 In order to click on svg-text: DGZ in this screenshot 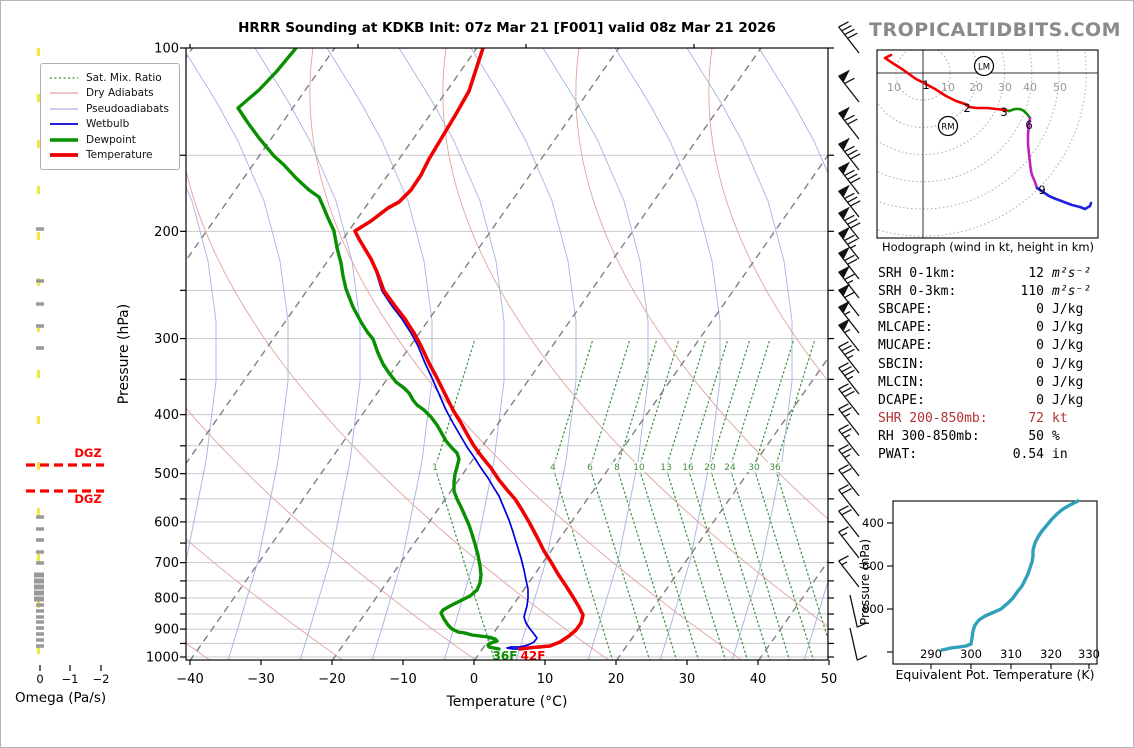, I will do `click(87, 453)`.